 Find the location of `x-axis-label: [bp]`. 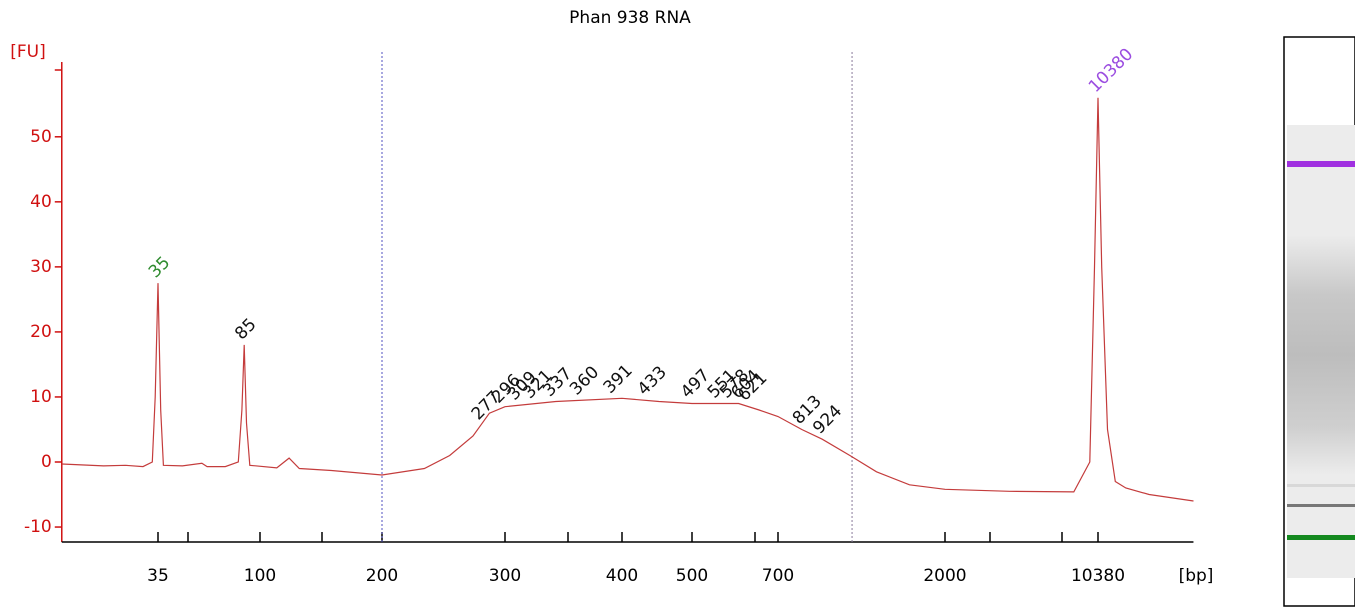

x-axis-label: [bp] is located at coordinates (1196, 576).